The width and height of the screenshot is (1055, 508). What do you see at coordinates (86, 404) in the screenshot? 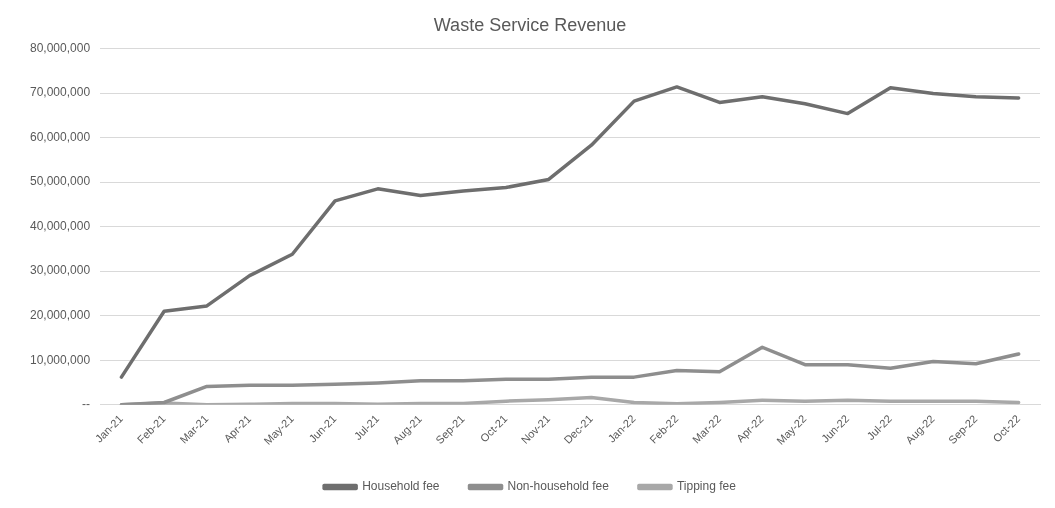
I see `y-tick-label: --` at bounding box center [86, 404].